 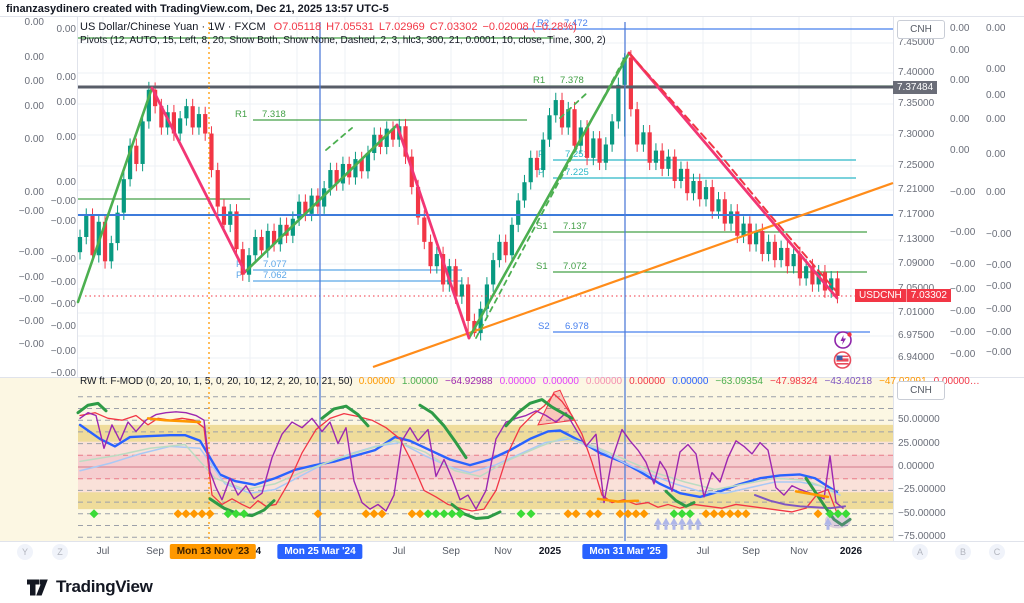 I want to click on top-frame-line, so click(x=512, y=16).